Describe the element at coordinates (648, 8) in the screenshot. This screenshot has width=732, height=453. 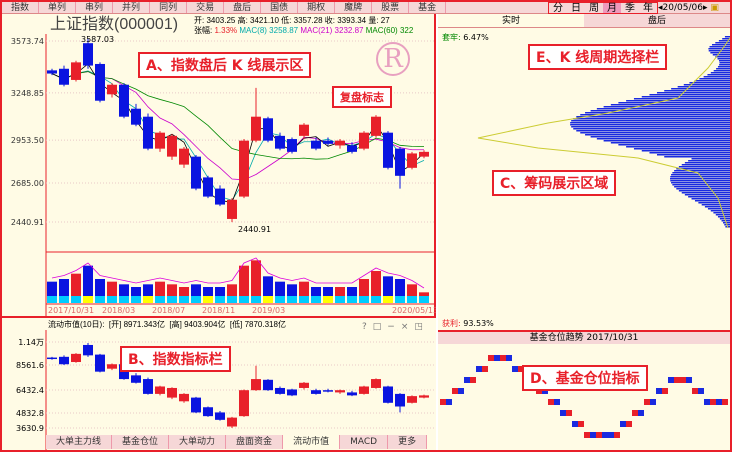
I see `period-5: 年` at that location.